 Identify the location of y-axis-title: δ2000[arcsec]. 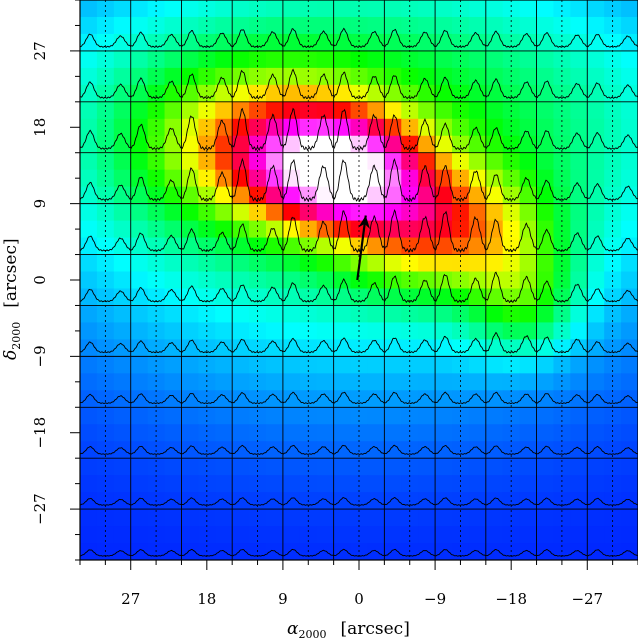
(12, 299).